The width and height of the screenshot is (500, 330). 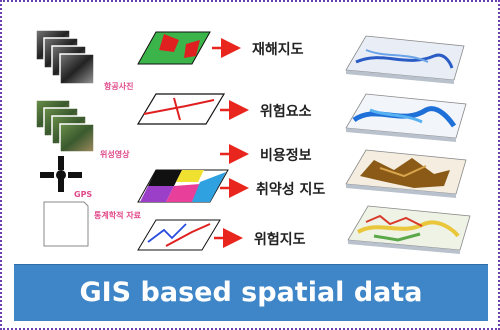 What do you see at coordinates (192, 109) in the screenshot?
I see `risk-factor-layer` at bounding box center [192, 109].